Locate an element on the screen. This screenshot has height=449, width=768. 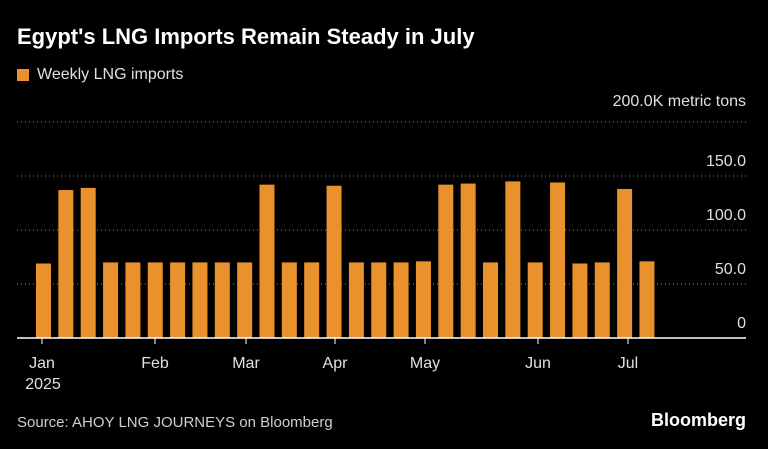
y-tick-label: 150.0 is located at coordinates (726, 161).